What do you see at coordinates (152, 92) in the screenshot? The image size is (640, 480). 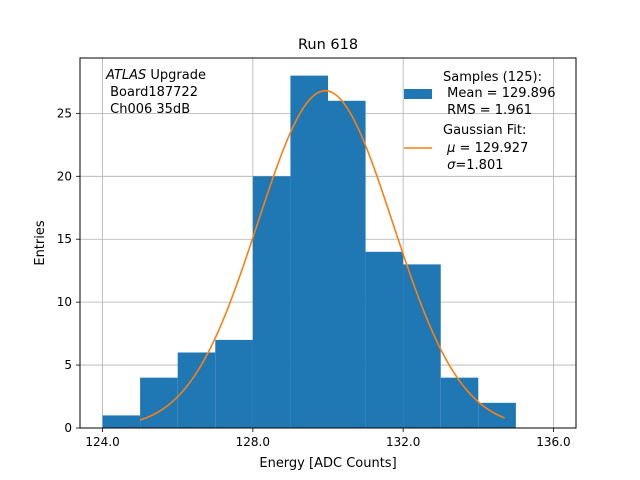 I see `annotation-line-2: Board187722` at bounding box center [152, 92].